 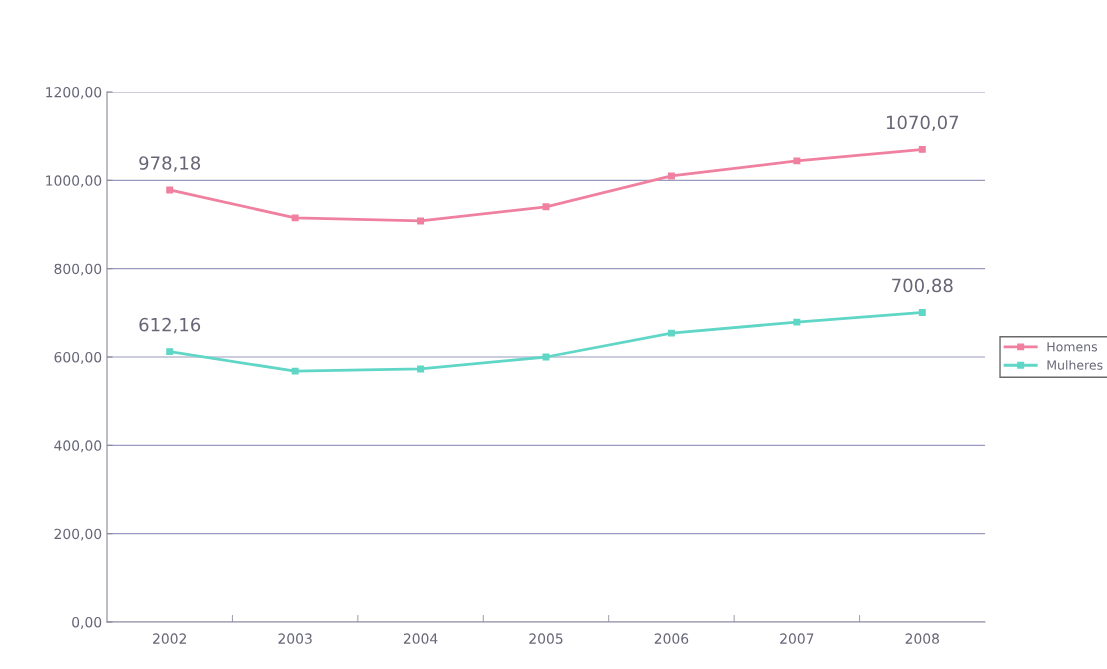 What do you see at coordinates (169, 638) in the screenshot?
I see `x-tick-label: 2002` at bounding box center [169, 638].